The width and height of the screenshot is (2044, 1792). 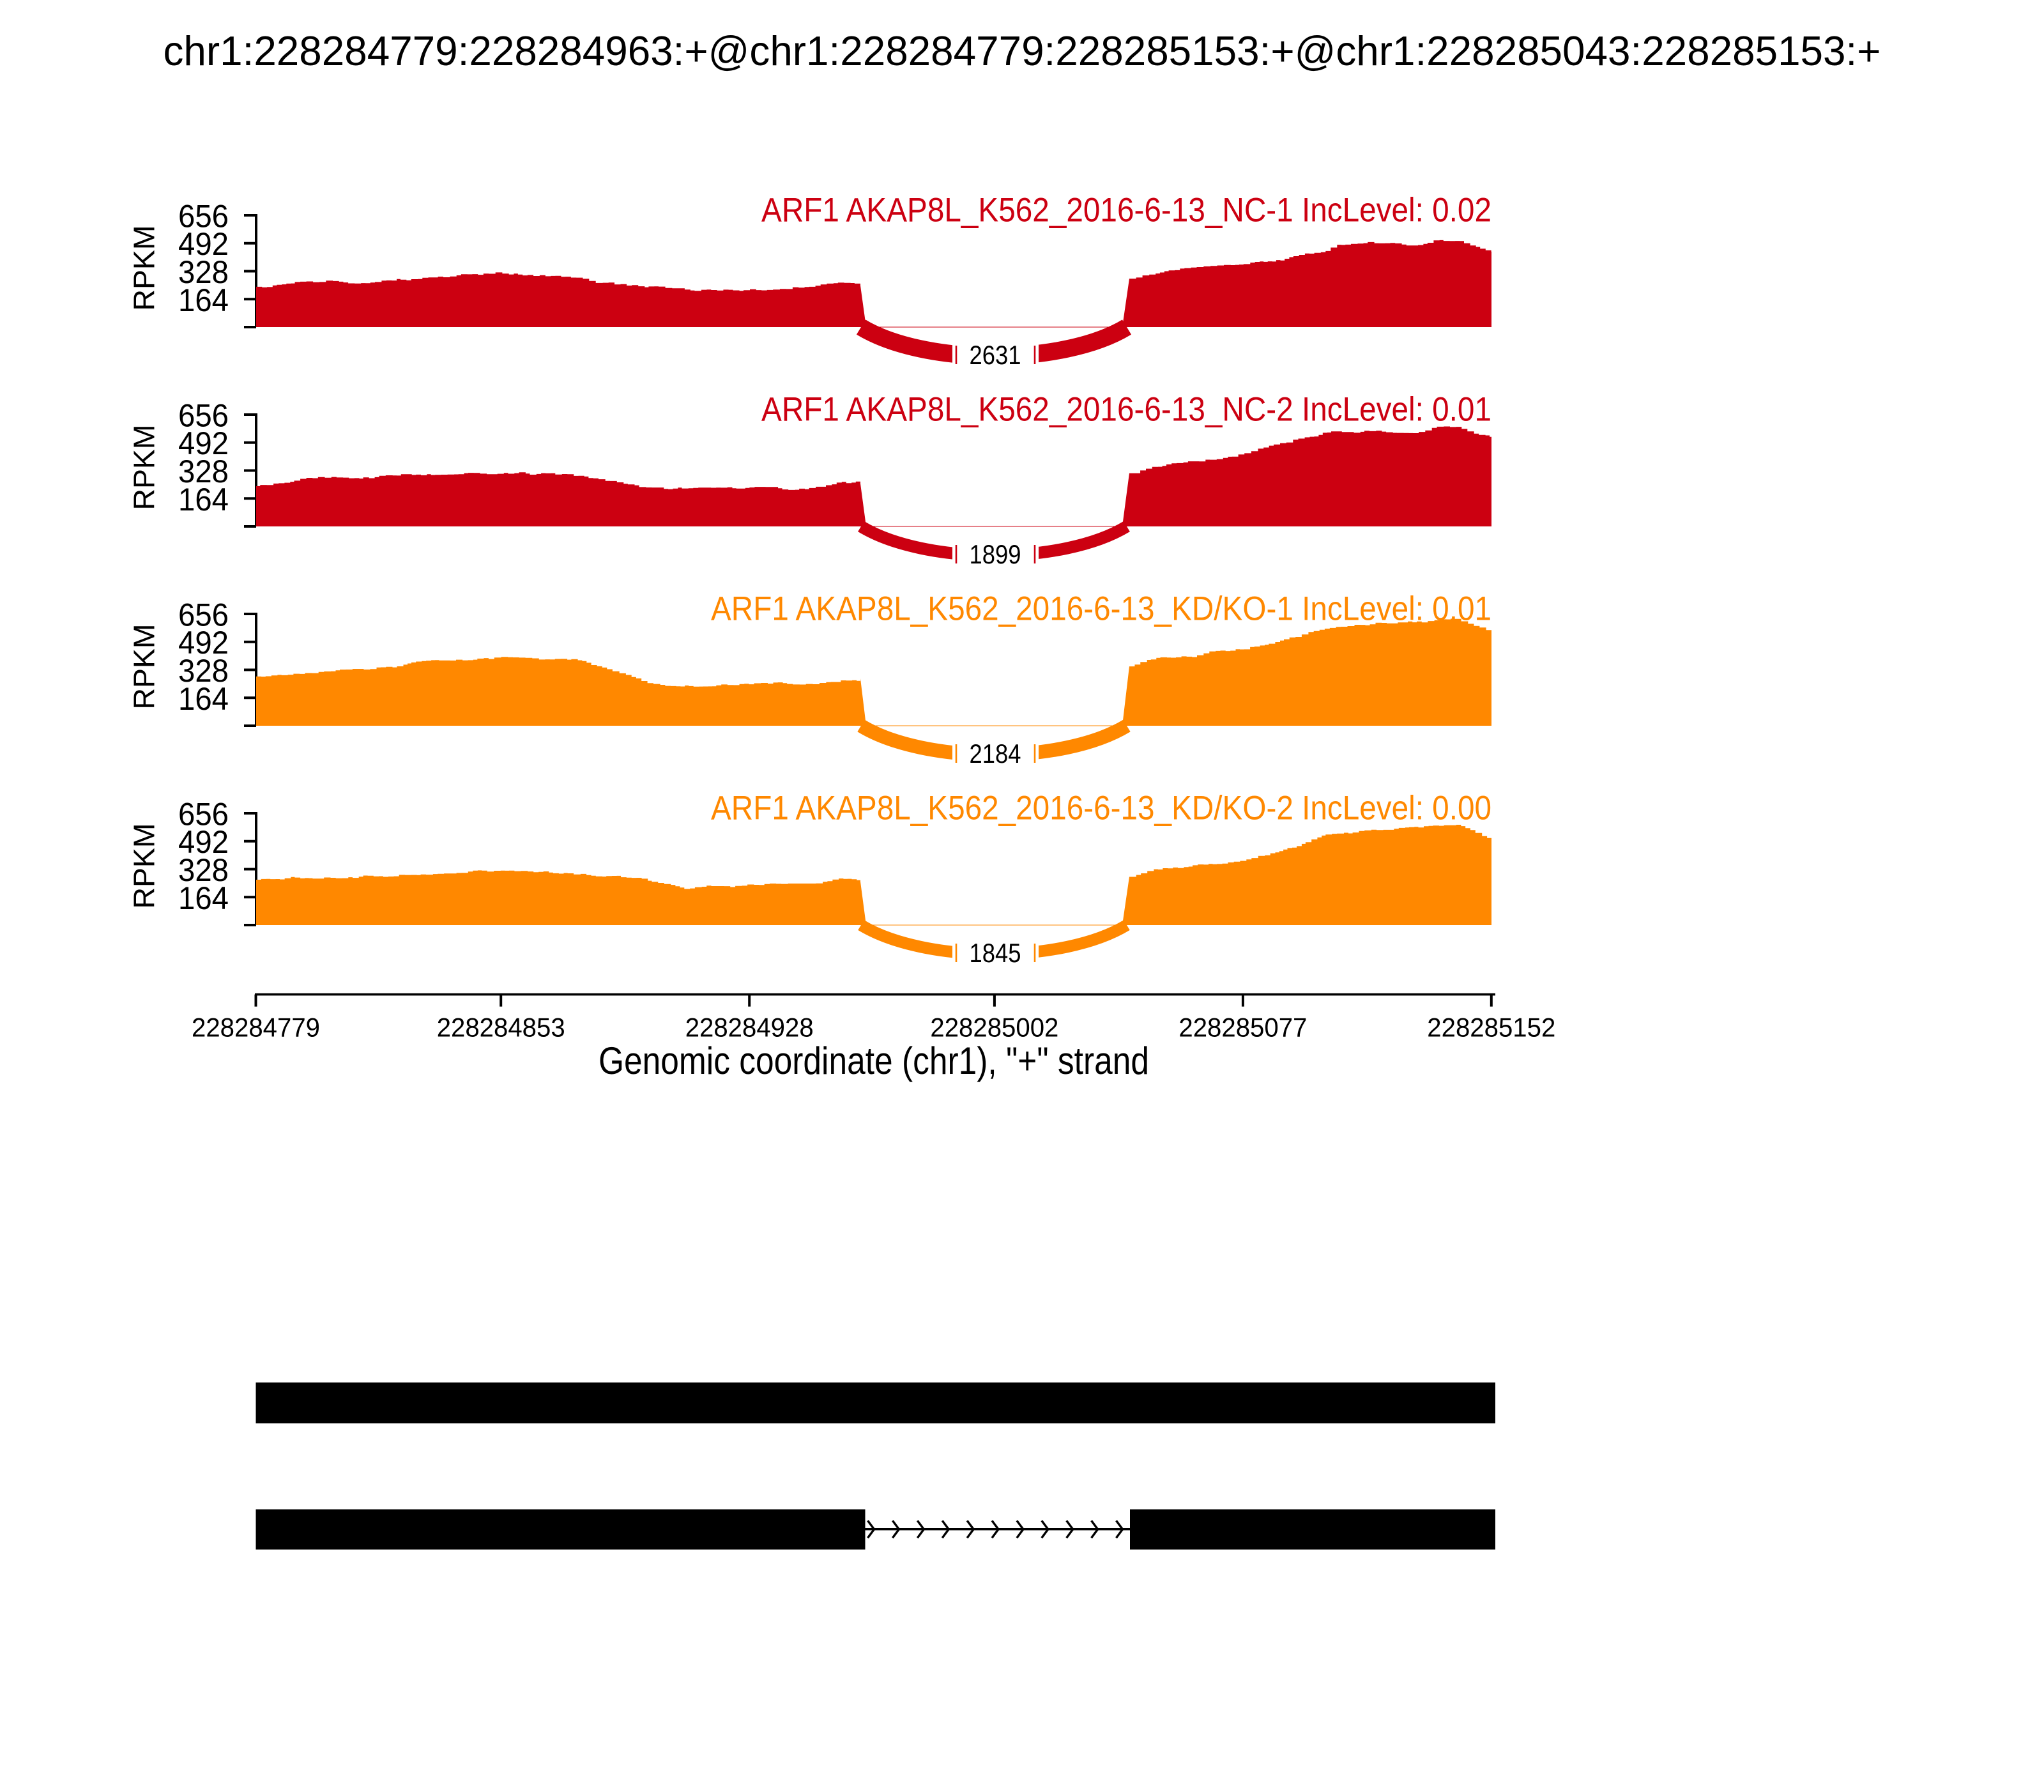 I want to click on svg-text: 228284928, so click(x=749, y=1028).